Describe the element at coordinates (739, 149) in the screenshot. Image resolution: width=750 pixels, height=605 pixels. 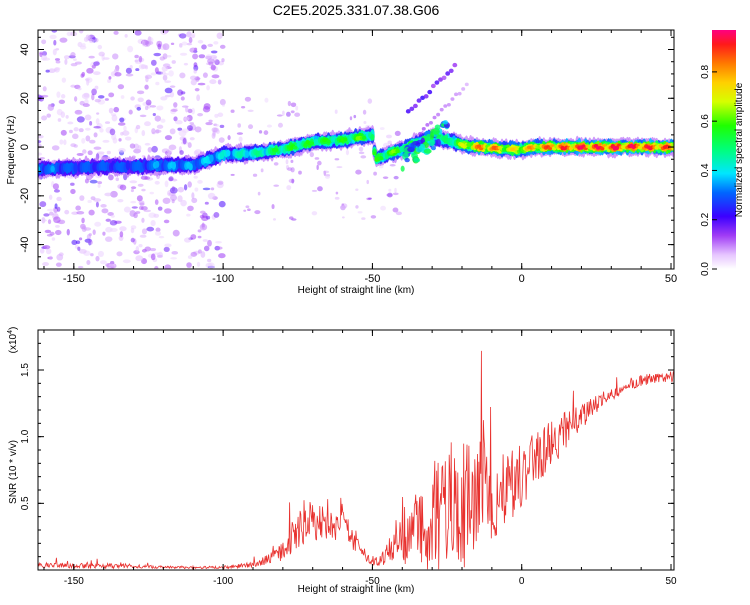
I see `colorbar-label: Normalized spectral amplitude` at that location.